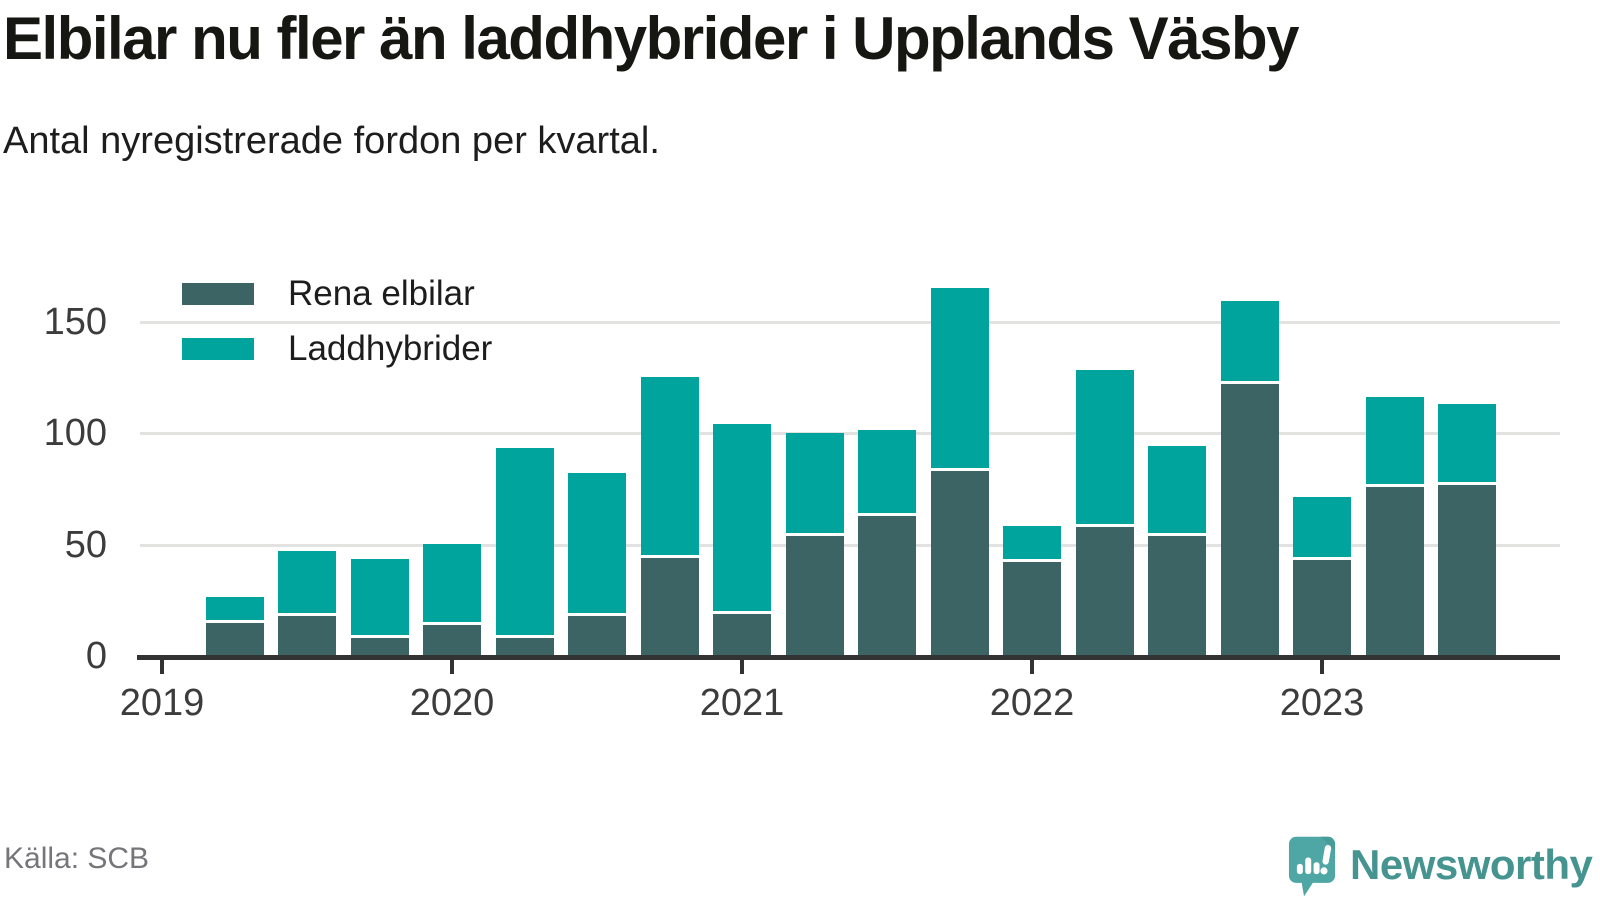 This screenshot has height=900, width=1600. I want to click on legend-item-laddhybrider: Laddhybrider, so click(337, 348).